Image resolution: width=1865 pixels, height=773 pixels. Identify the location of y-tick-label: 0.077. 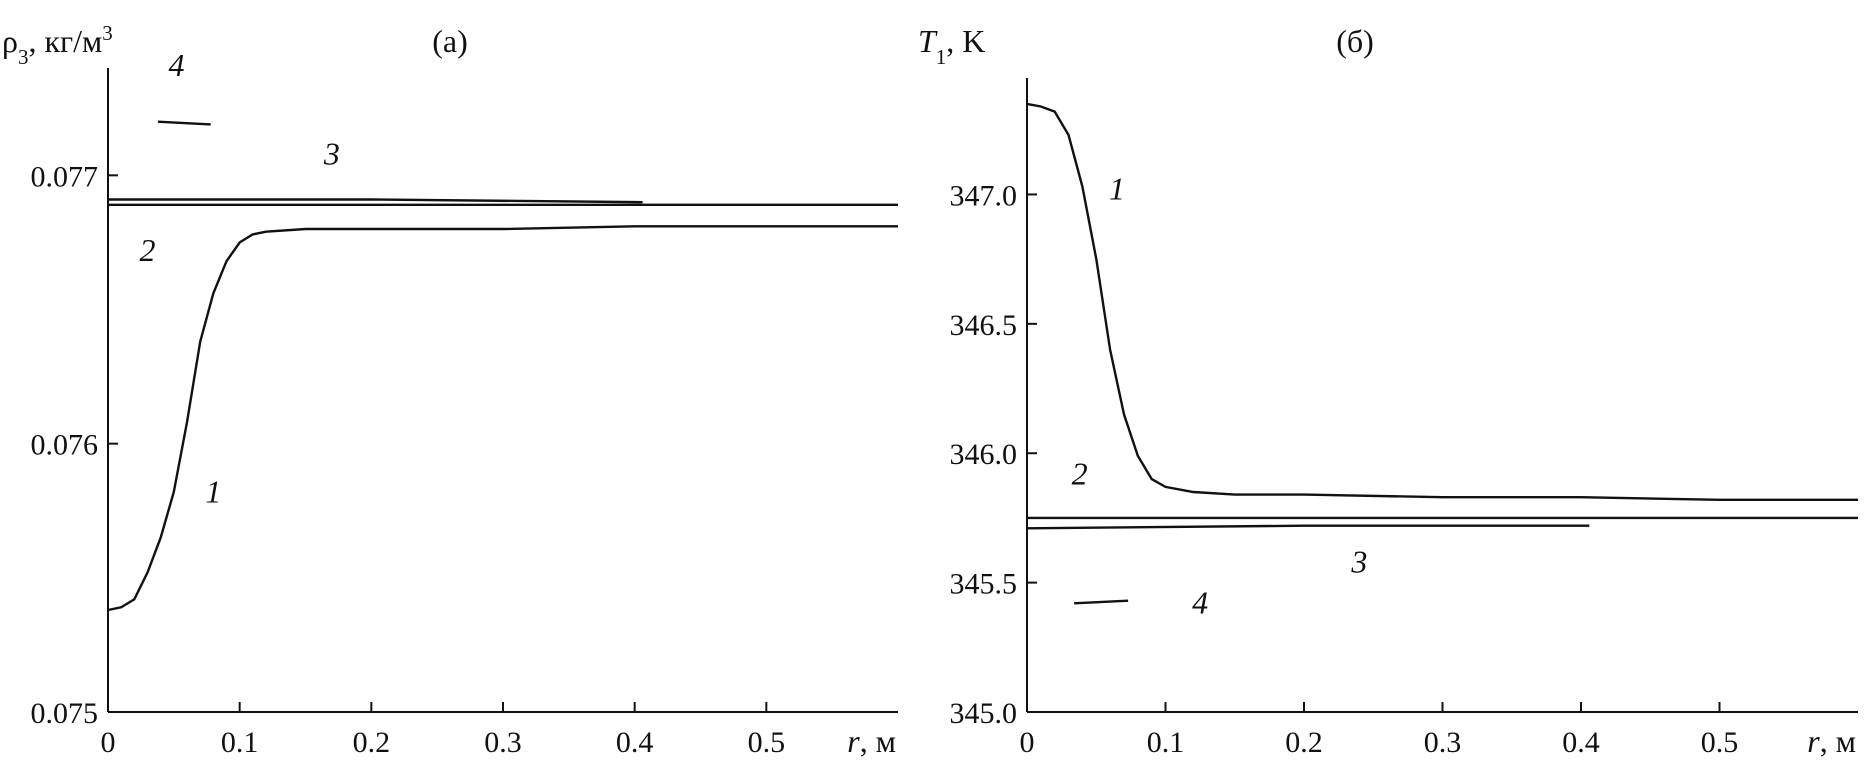
(65, 176).